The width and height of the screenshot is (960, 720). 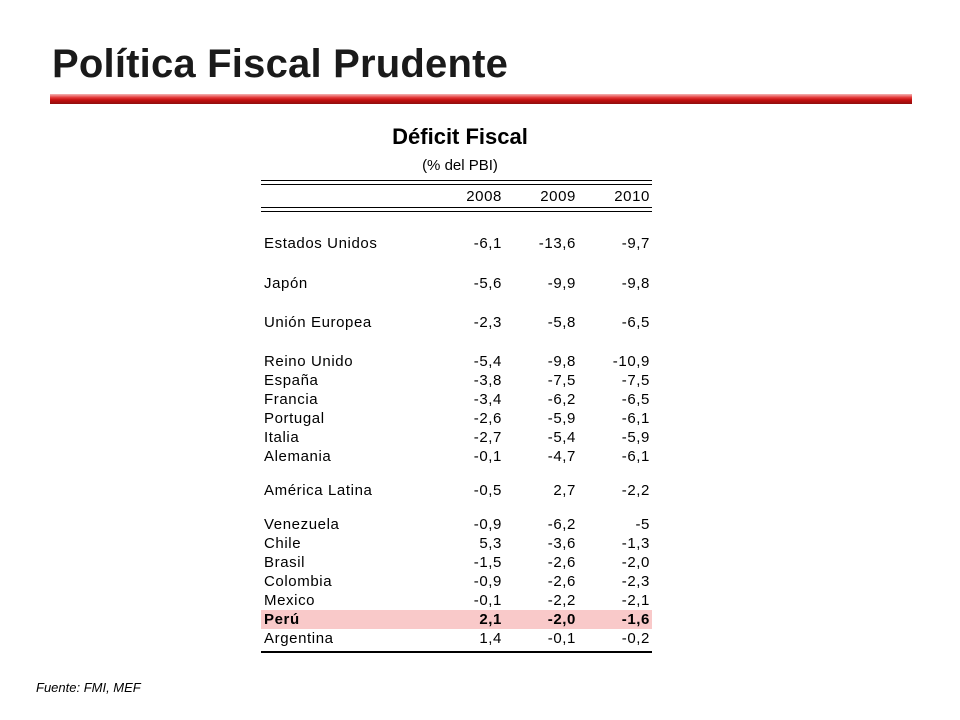 What do you see at coordinates (456, 184) in the screenshot?
I see `table-top-rule-secondary` at bounding box center [456, 184].